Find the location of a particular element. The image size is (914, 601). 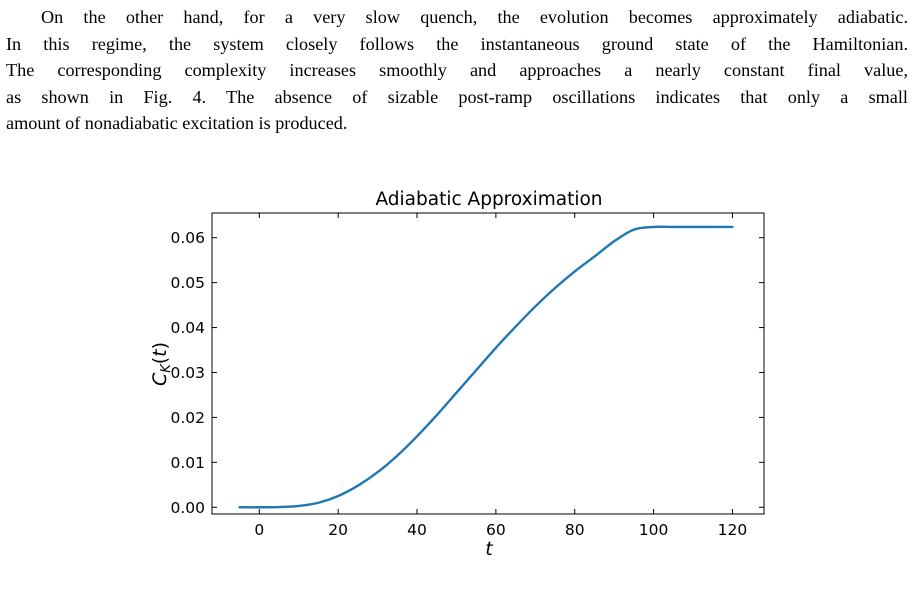

y-tick-label: 0.01 is located at coordinates (187, 463).